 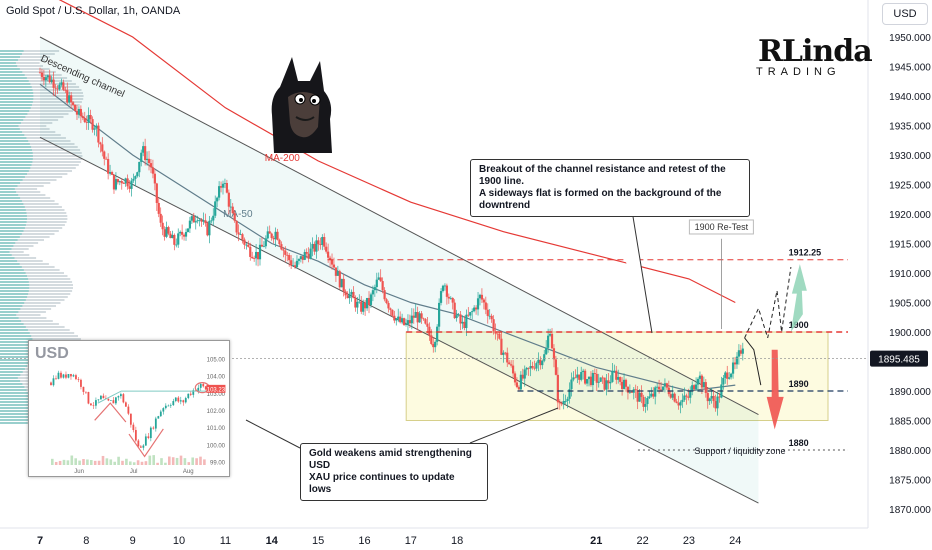 What do you see at coordinates (272, 541) in the screenshot?
I see `time-tick-label: 14` at bounding box center [272, 541].